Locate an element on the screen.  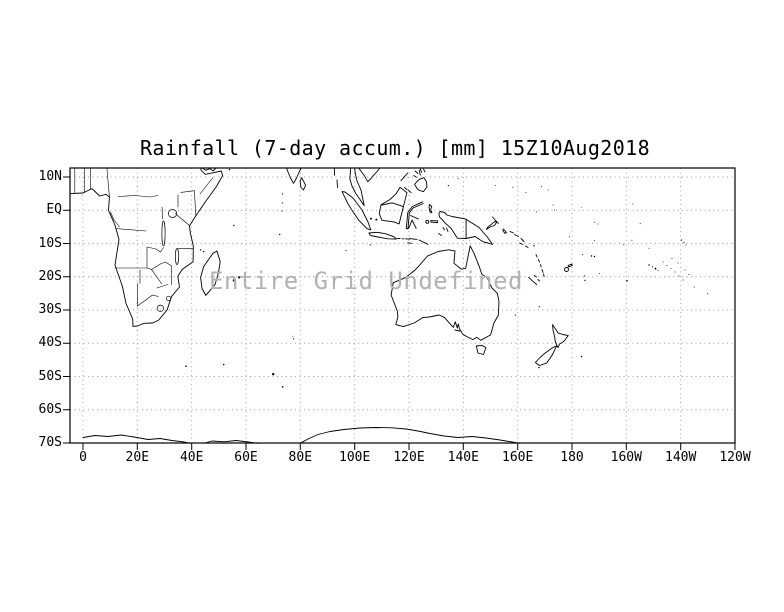
coastline-new-guinea is located at coordinates (465, 228).